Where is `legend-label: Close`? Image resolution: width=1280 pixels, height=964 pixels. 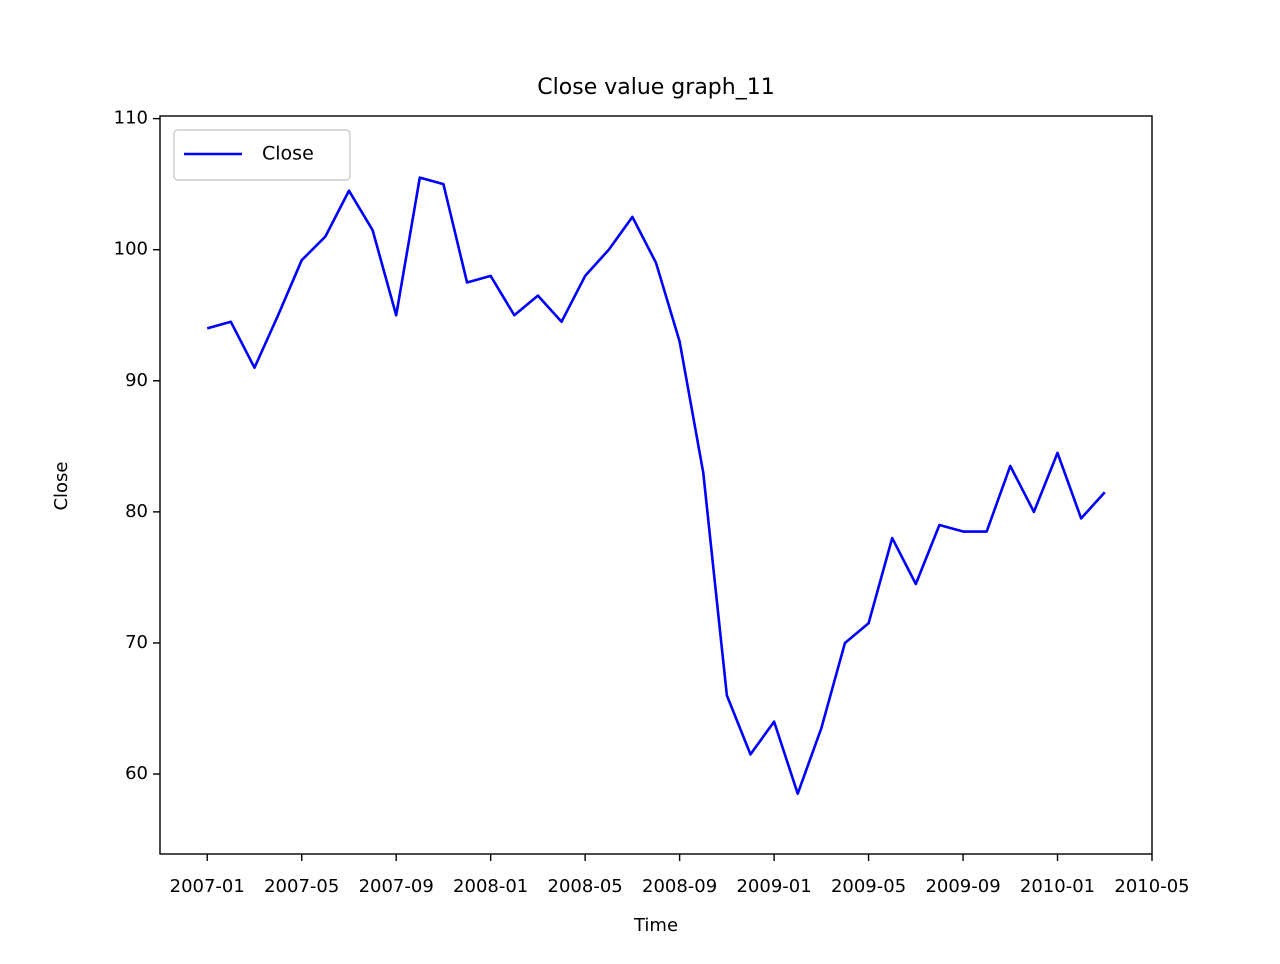
legend-label: Close is located at coordinates (288, 154).